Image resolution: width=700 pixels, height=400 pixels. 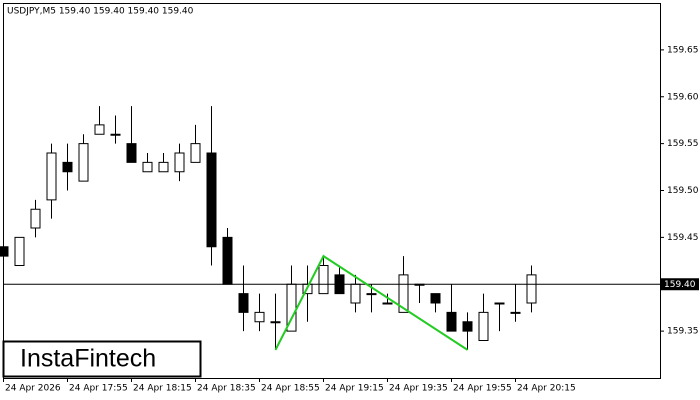 I want to click on y-tick-label: 159.35, so click(x=683, y=332).